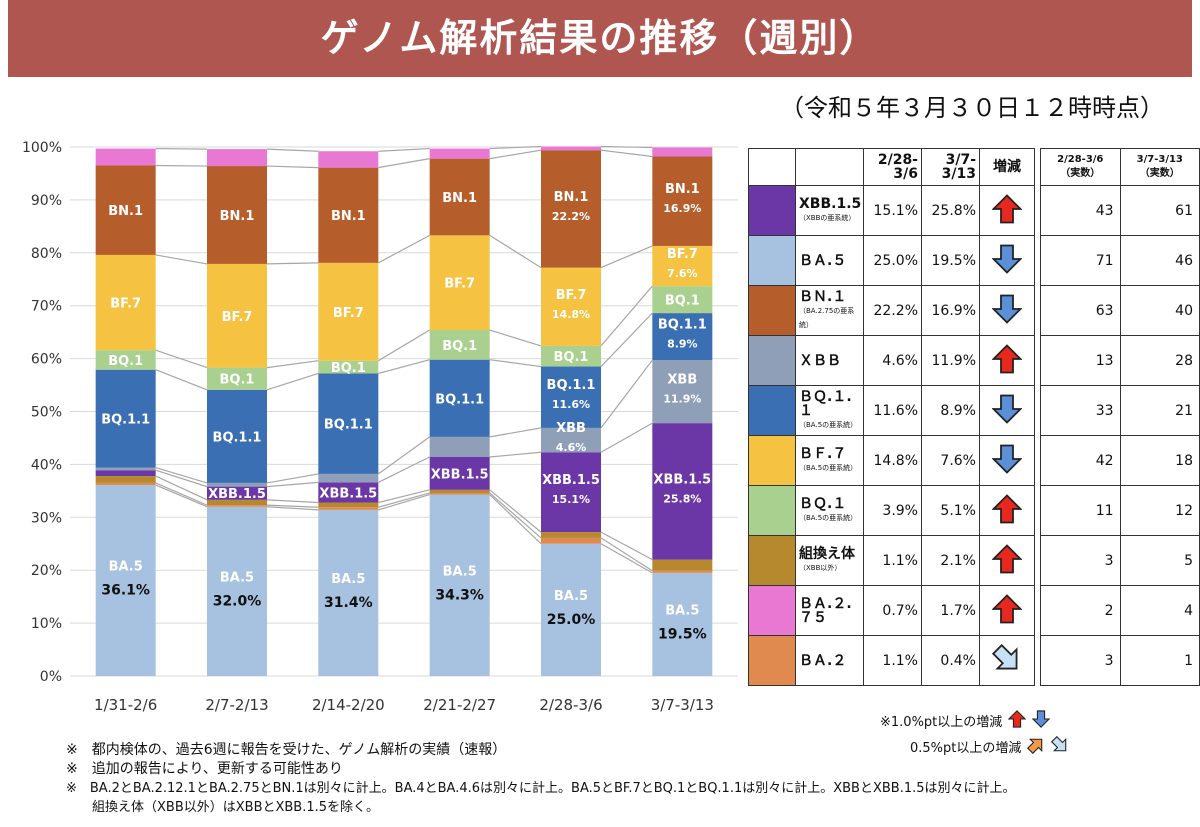  Describe the element at coordinates (459, 705) in the screenshot. I see `x-tick-label: 2/21-2/27` at that location.